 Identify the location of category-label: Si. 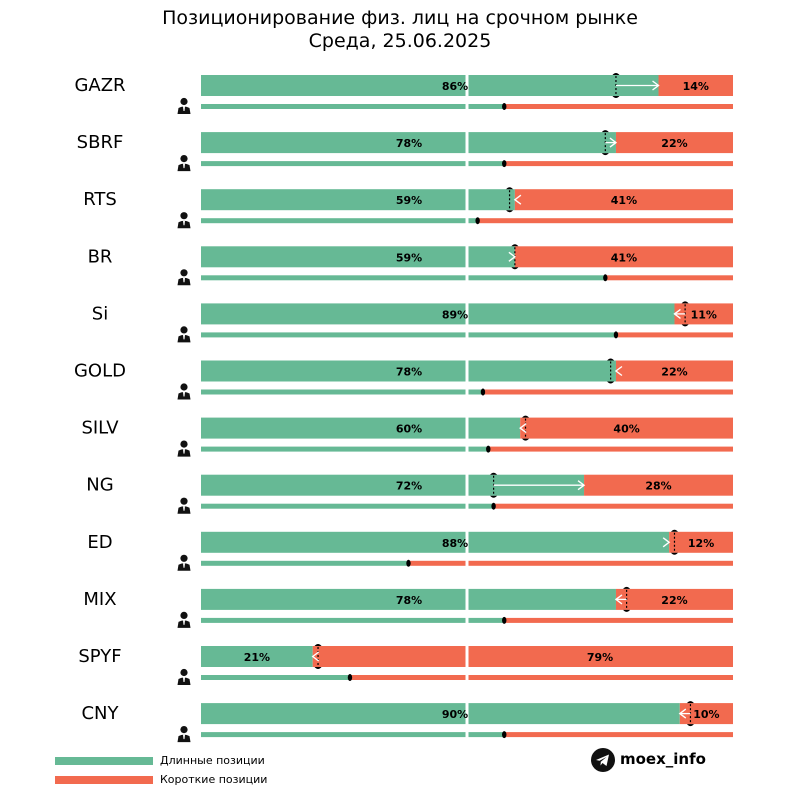
(100, 313).